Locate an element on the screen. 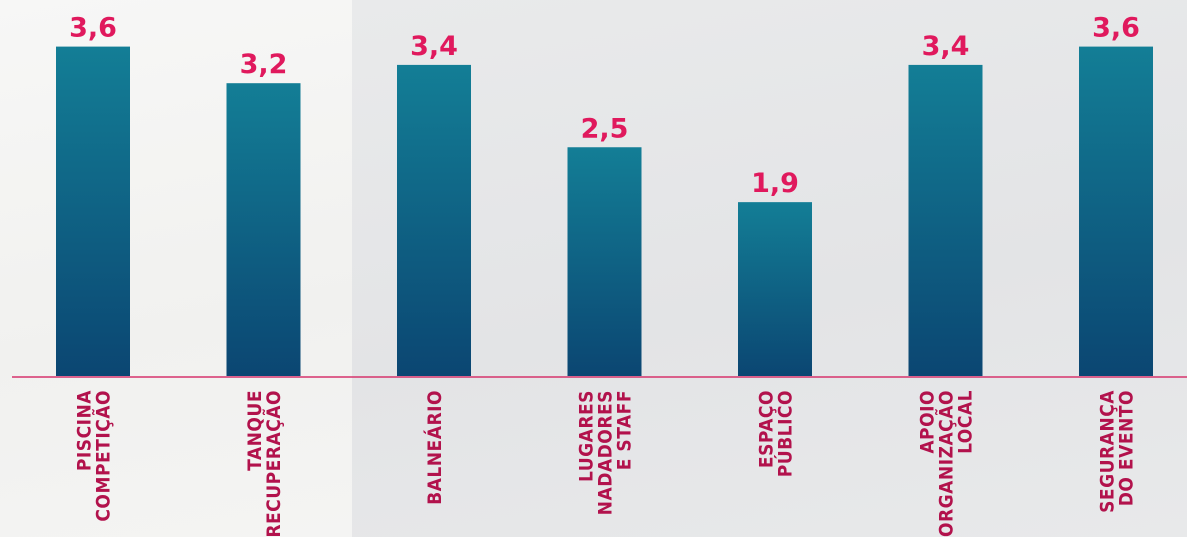 The width and height of the screenshot is (1187, 537). category-label-line: BALNEÁRIO is located at coordinates (434, 447).